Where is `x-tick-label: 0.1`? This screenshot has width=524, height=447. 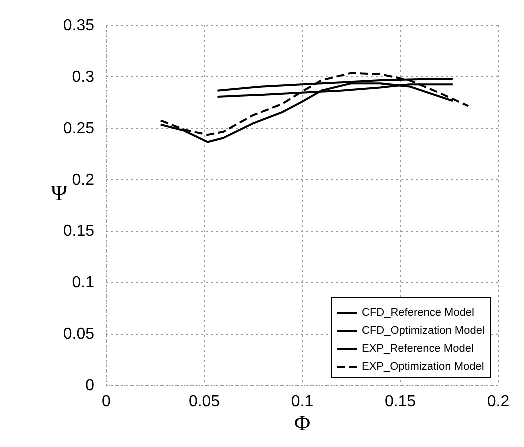
x-tick-label: 0.1 is located at coordinates (302, 402).